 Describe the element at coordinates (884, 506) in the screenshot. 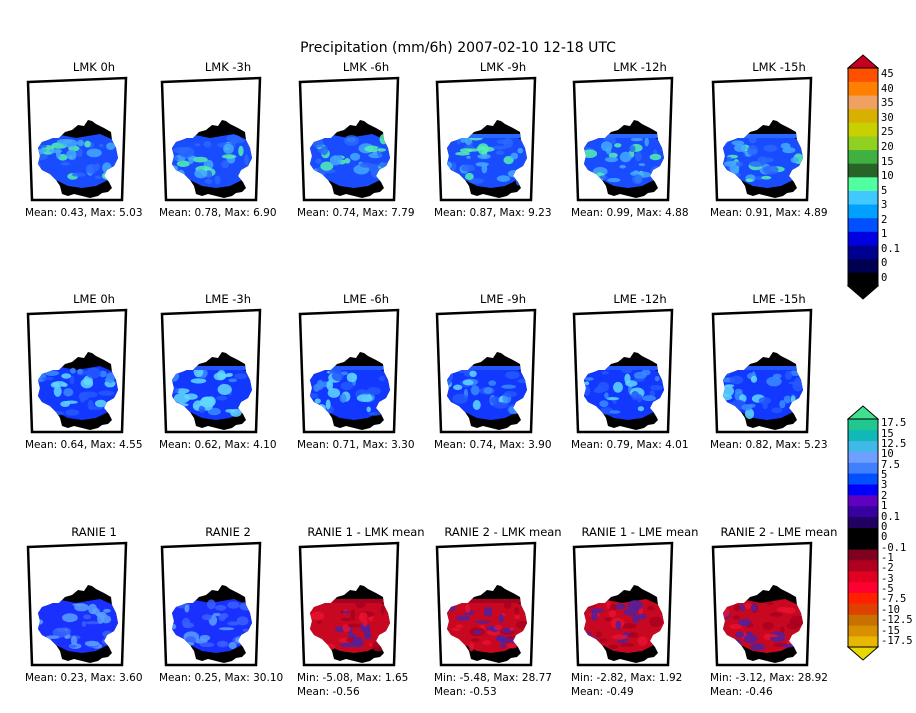

I see `colorbar-label: 1` at that location.